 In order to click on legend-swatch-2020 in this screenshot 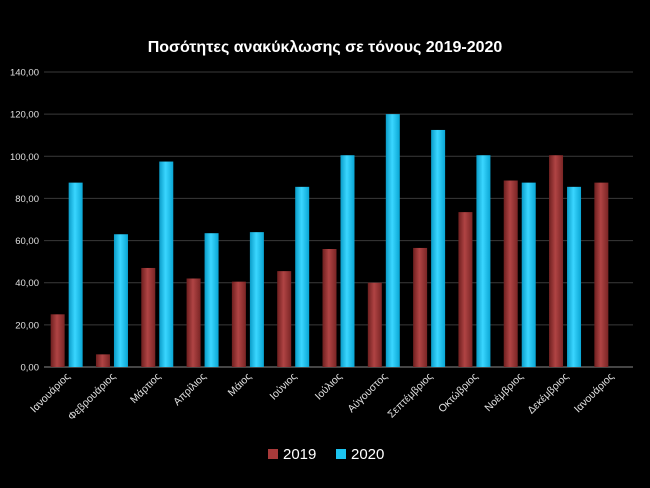, I will do `click(341, 454)`.